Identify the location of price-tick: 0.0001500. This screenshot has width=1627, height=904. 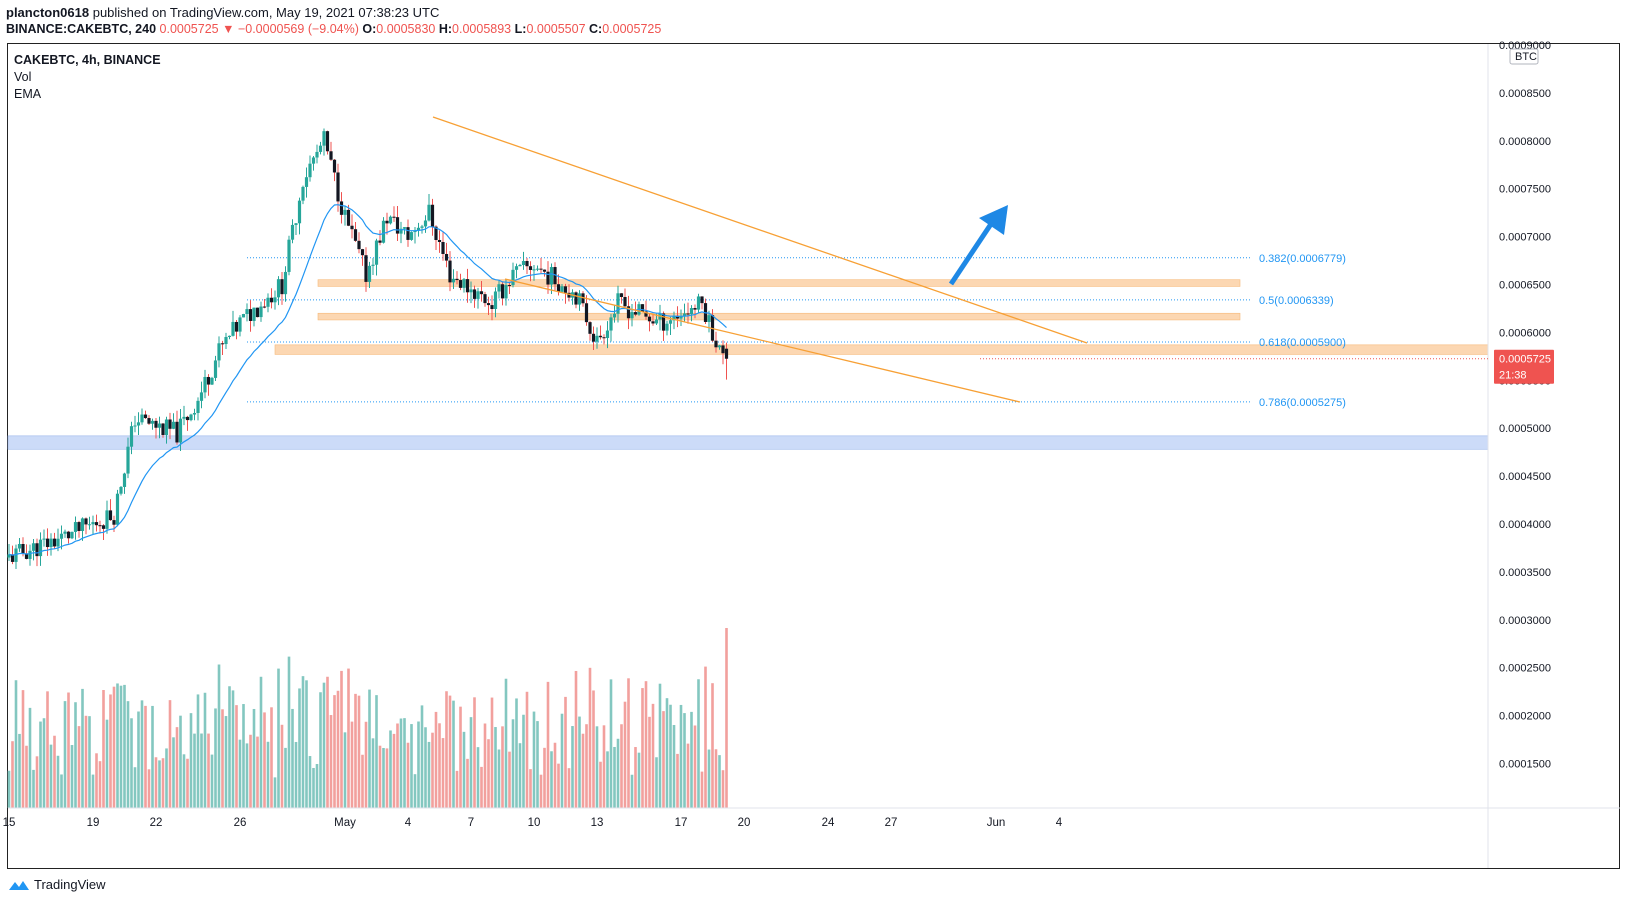
(1525, 765).